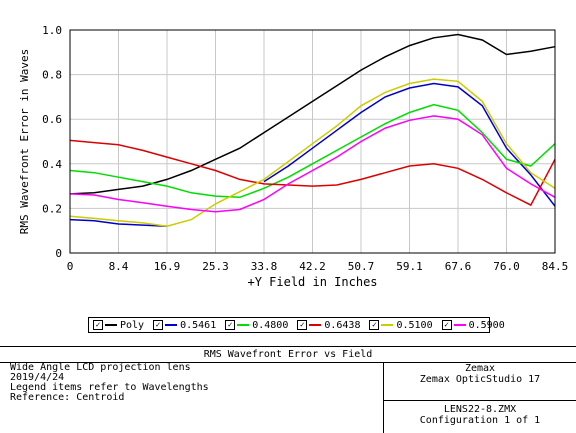  Describe the element at coordinates (52, 119) in the screenshot. I see `y-tick-label: 0.6` at that location.